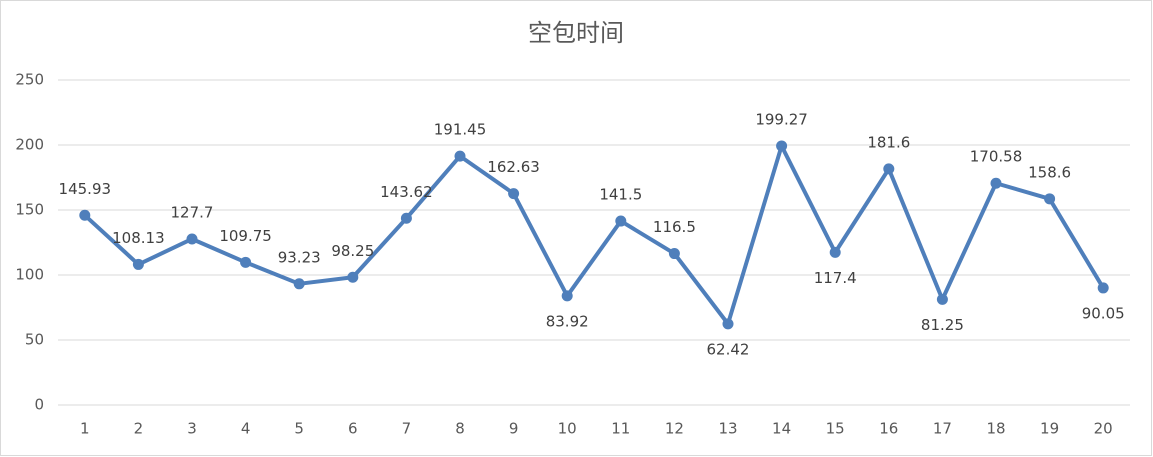 This screenshot has height=457, width=1153. I want to click on data-label: 109.75, so click(245, 236).